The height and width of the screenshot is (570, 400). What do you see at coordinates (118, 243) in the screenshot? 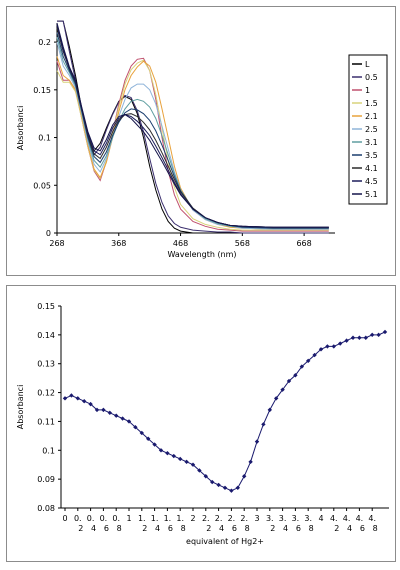
I see `x-tick-label: 368` at bounding box center [118, 243].